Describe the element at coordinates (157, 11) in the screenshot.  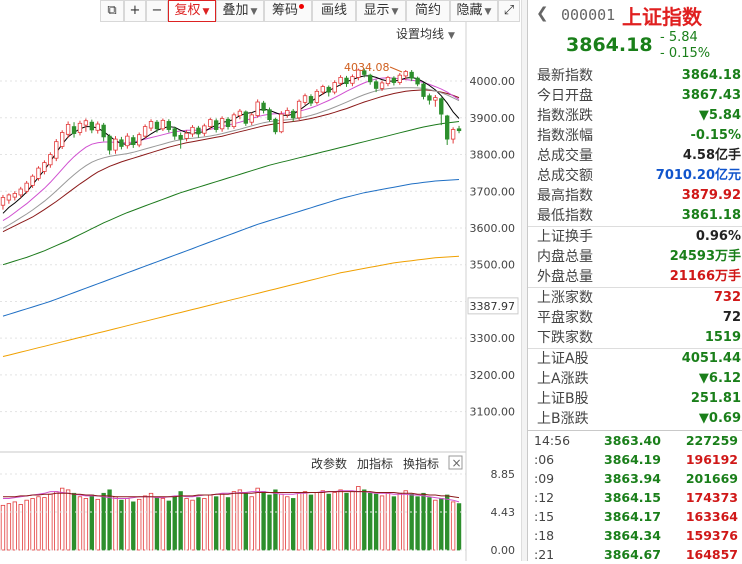
I see `zoom-out-icon: −` at that location.